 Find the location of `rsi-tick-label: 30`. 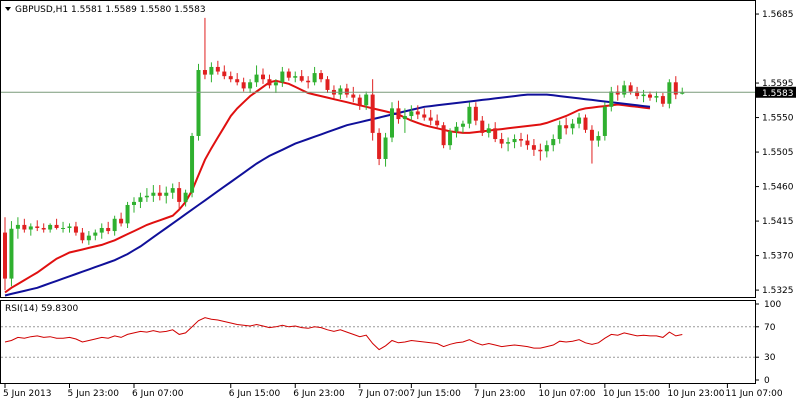

rsi-tick-label: 30 is located at coordinates (770, 358).